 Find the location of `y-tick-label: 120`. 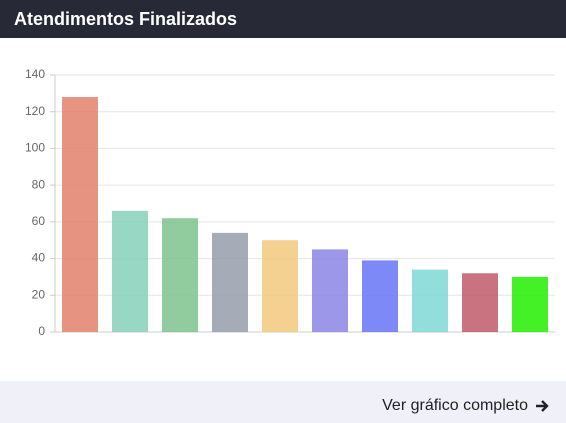

y-tick-label: 120 is located at coordinates (35, 111).